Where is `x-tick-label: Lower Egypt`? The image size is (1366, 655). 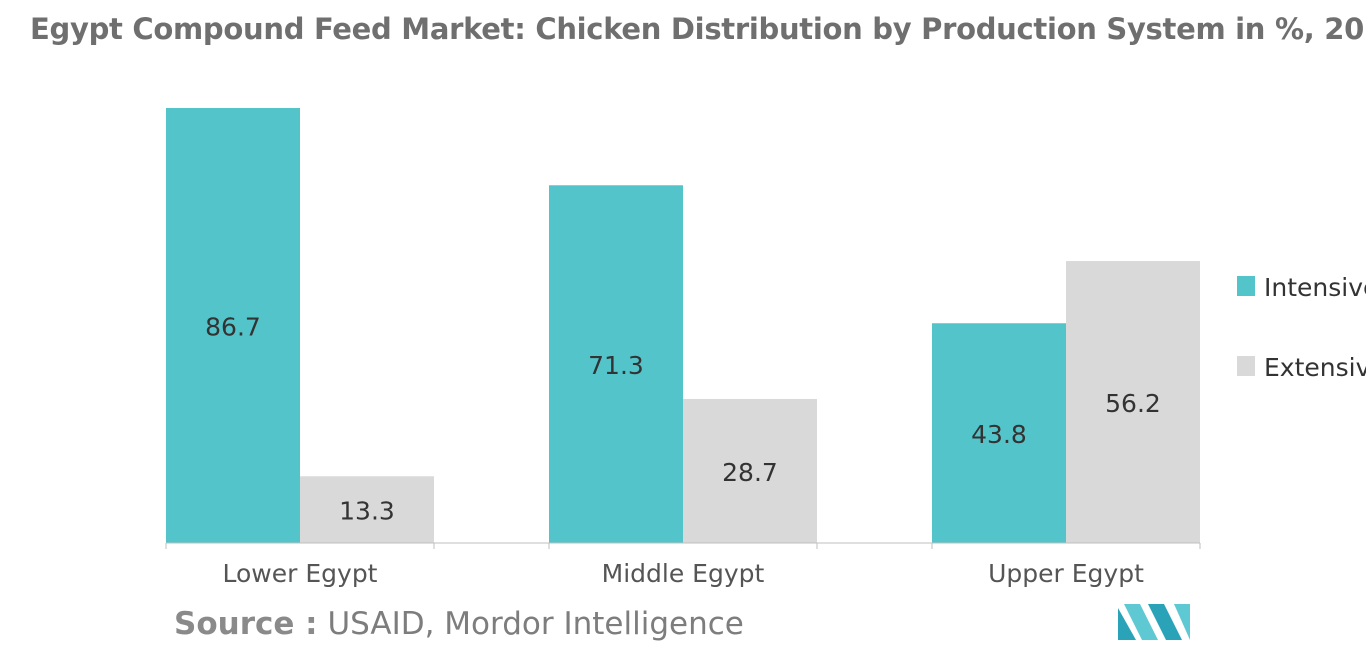
x-tick-label: Lower Egypt is located at coordinates (300, 573).